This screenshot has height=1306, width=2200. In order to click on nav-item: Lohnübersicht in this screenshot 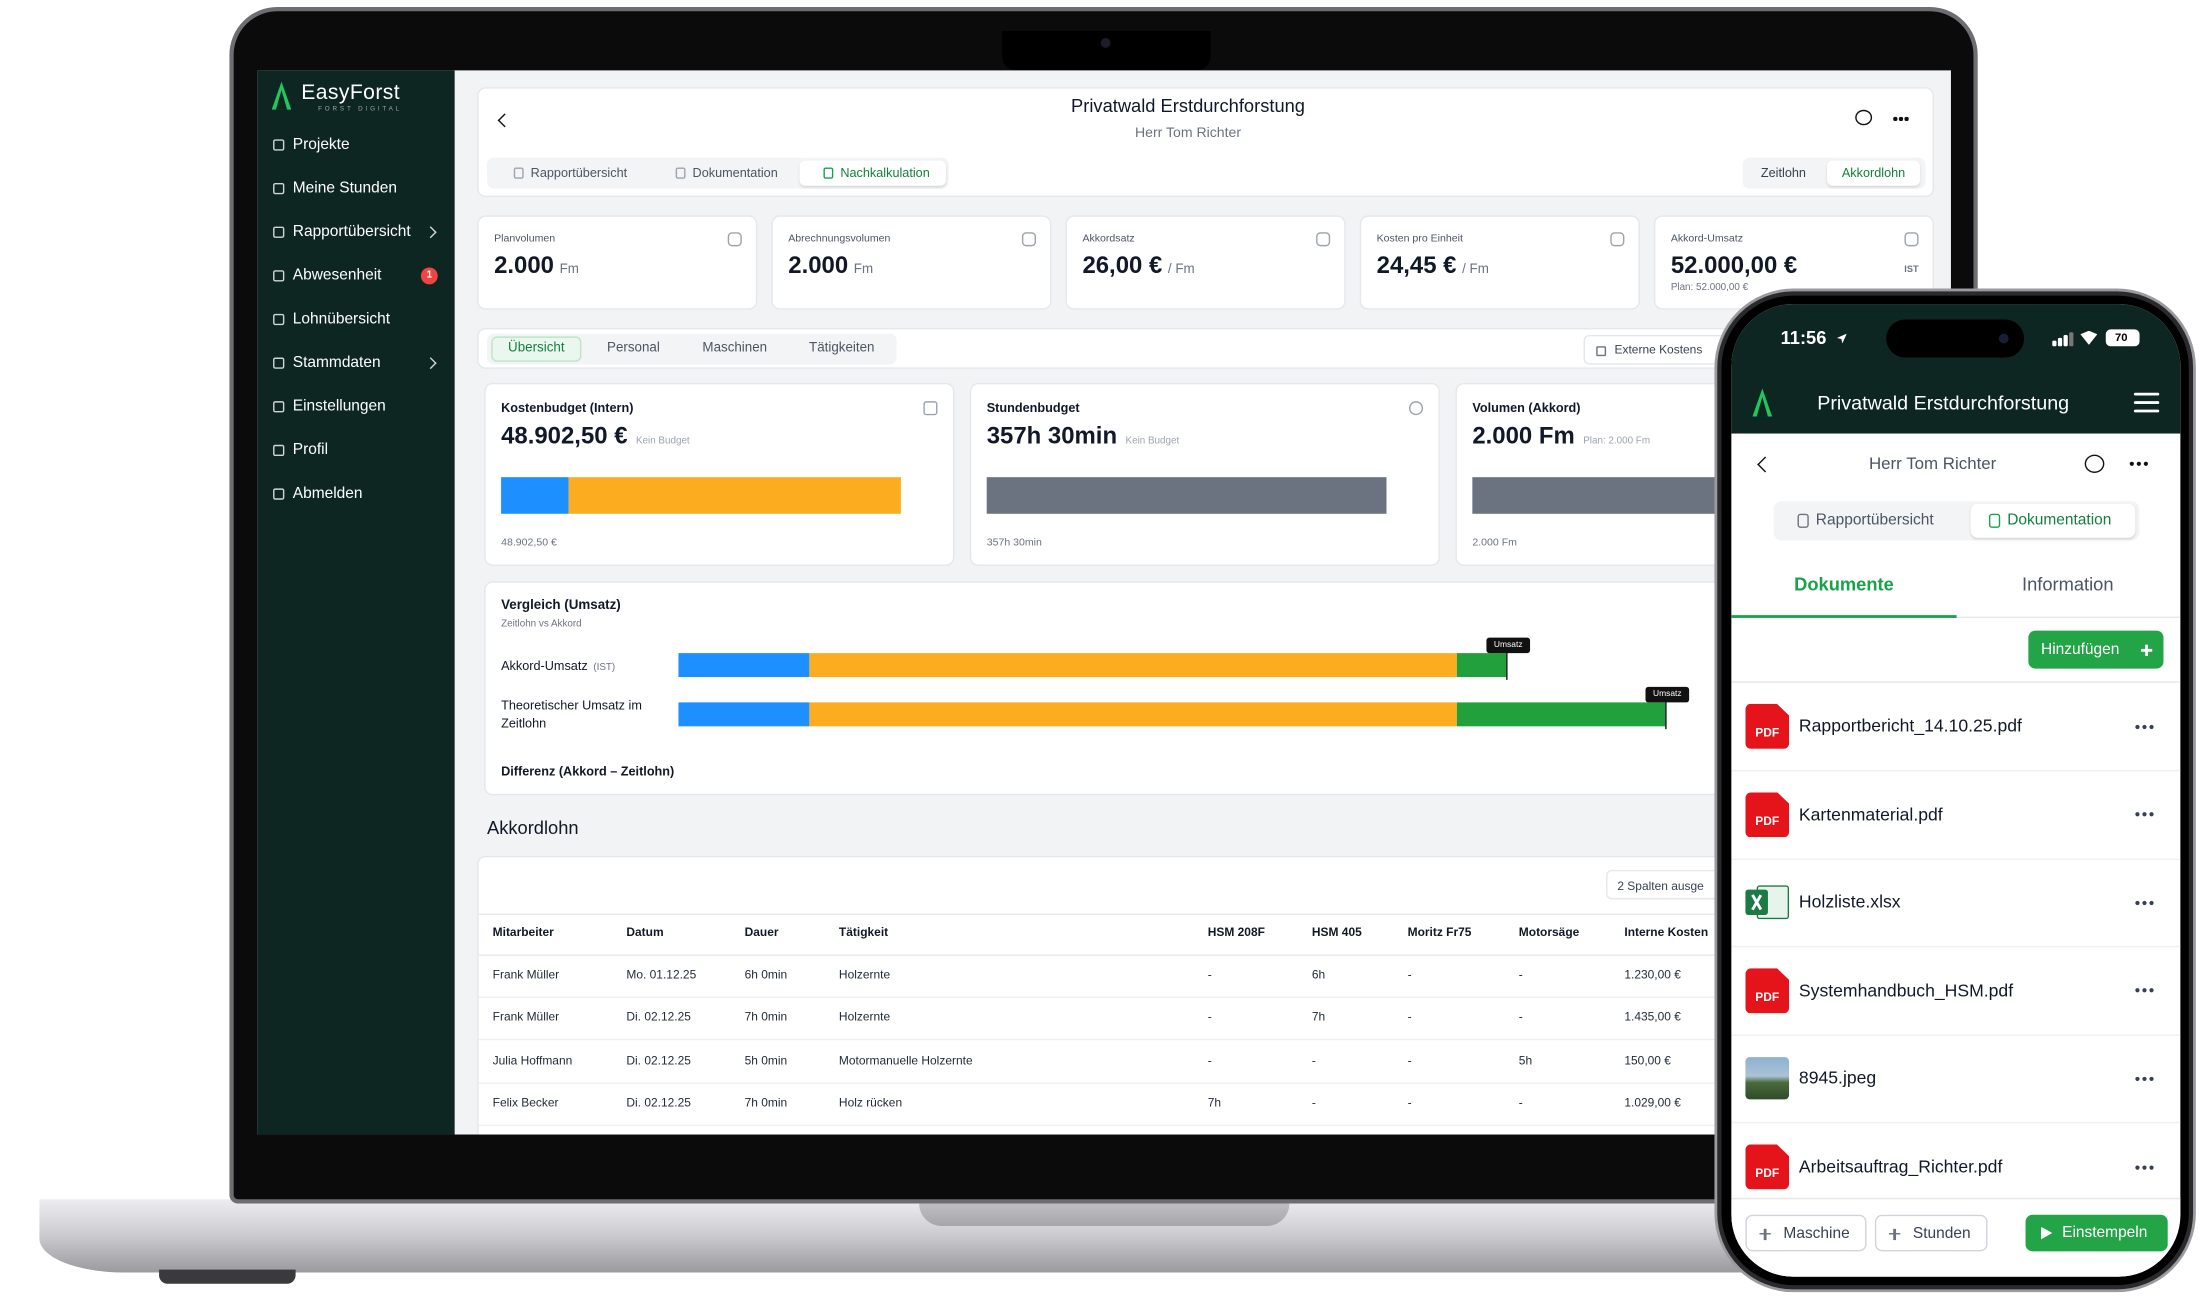, I will do `click(341, 319)`.